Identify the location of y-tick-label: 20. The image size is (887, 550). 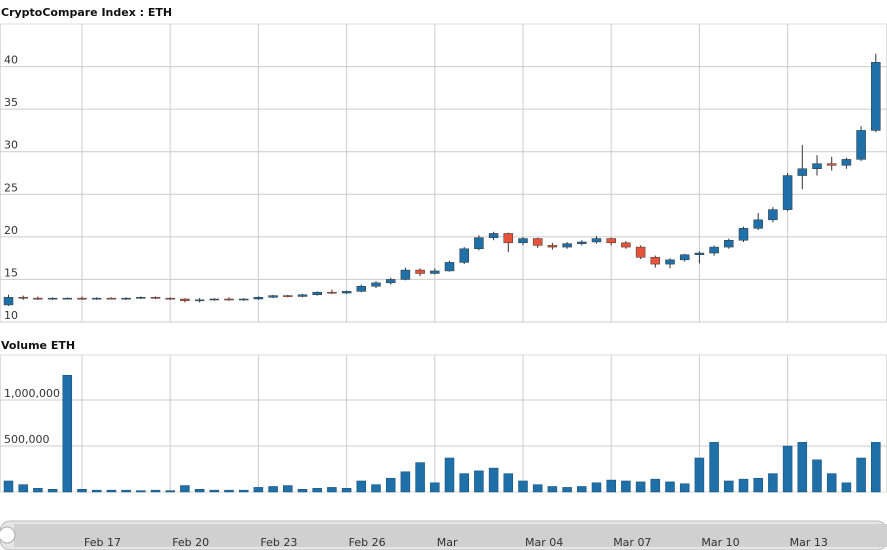
(11, 230).